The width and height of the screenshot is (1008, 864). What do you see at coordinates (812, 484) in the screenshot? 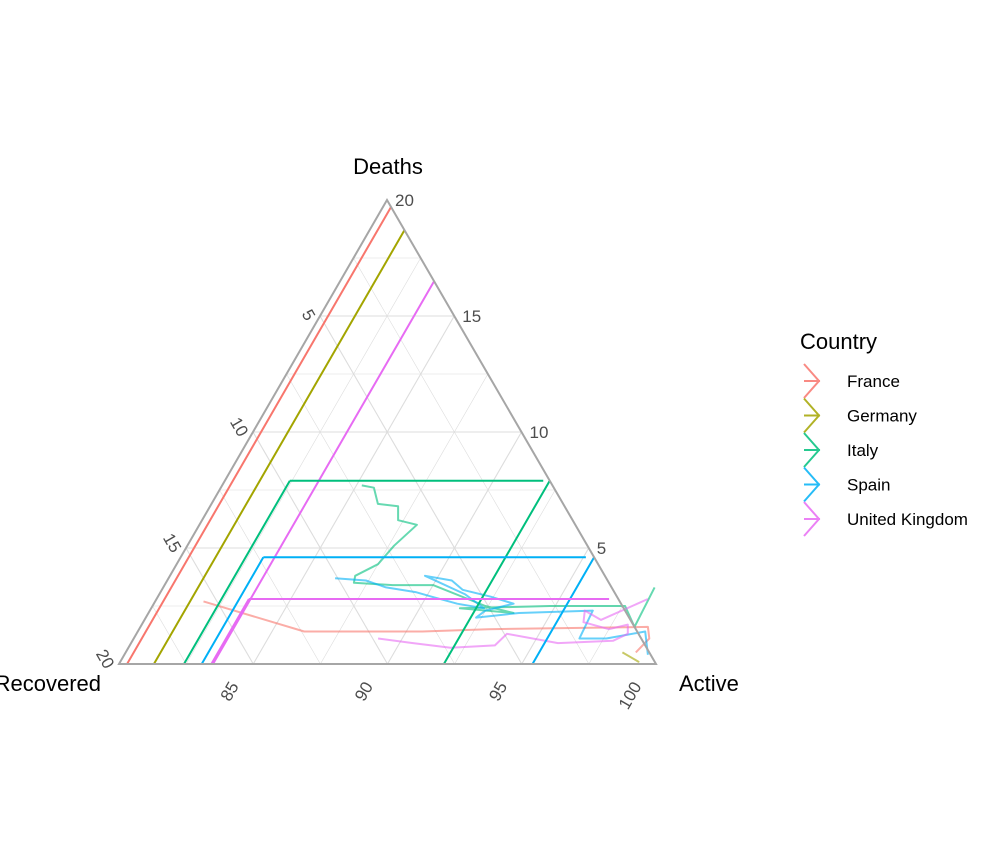
I see `legend-key-spain` at bounding box center [812, 484].